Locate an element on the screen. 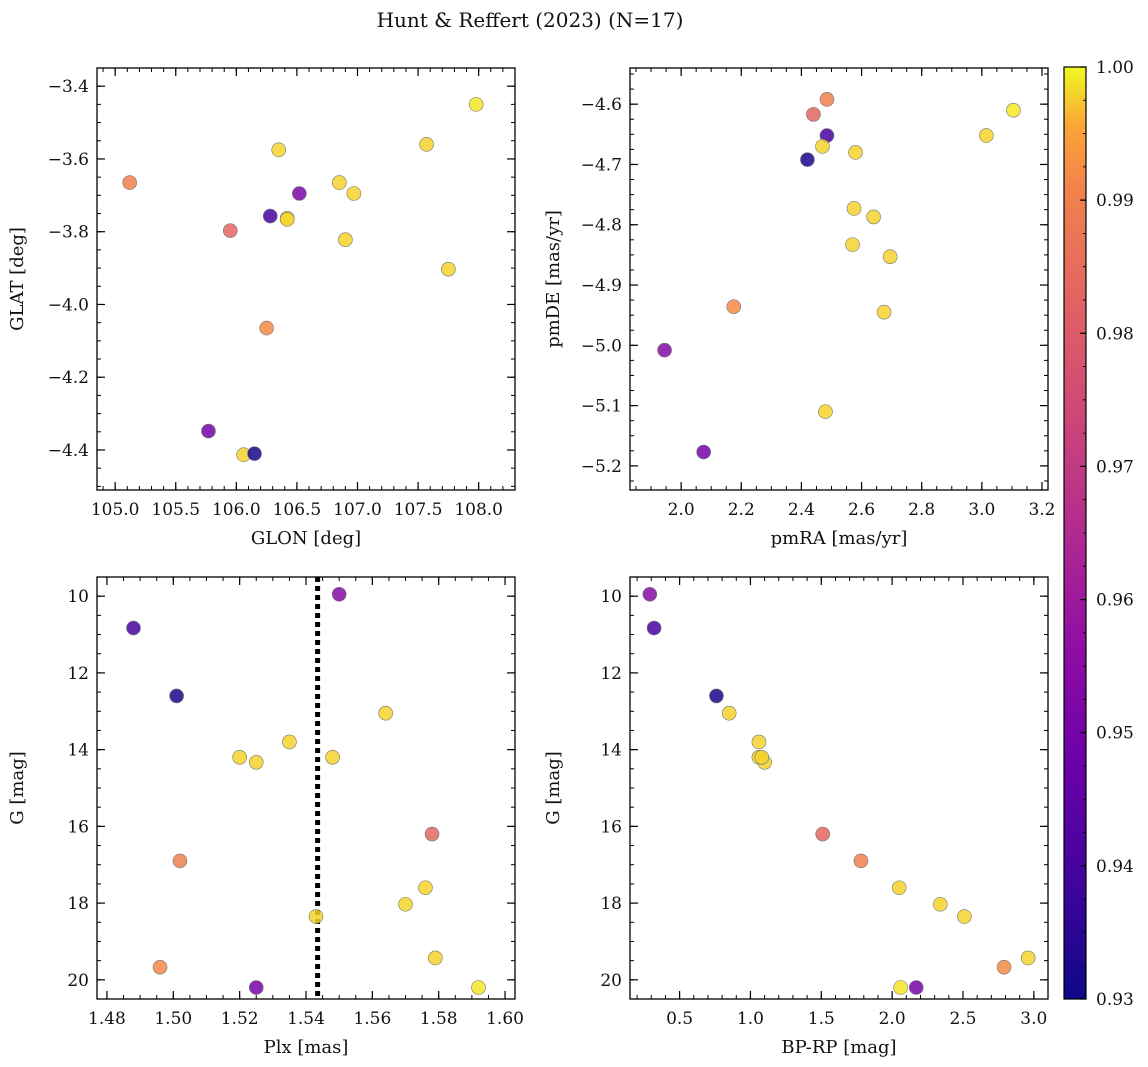  y-tick-label: 16 is located at coordinates (78, 827).